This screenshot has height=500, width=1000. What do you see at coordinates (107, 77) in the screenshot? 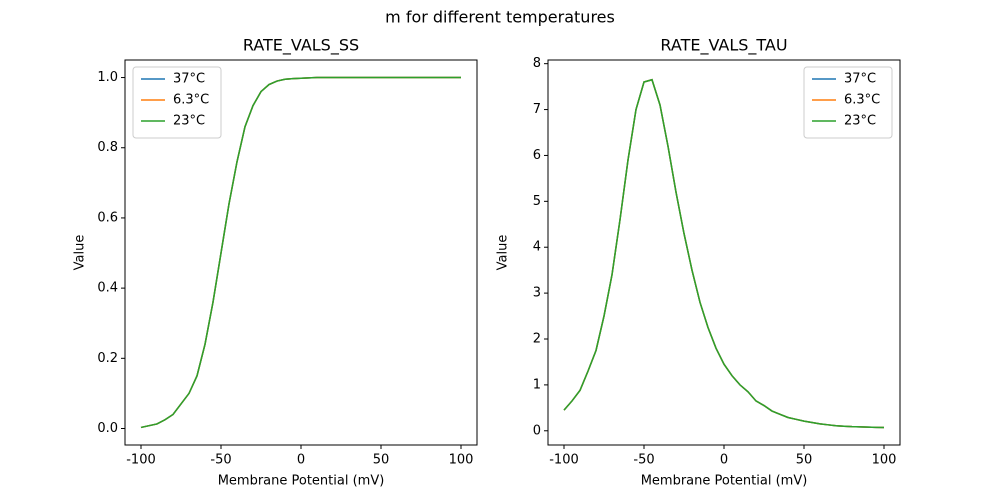
I see `y-tick-label: 1.0` at bounding box center [107, 77].